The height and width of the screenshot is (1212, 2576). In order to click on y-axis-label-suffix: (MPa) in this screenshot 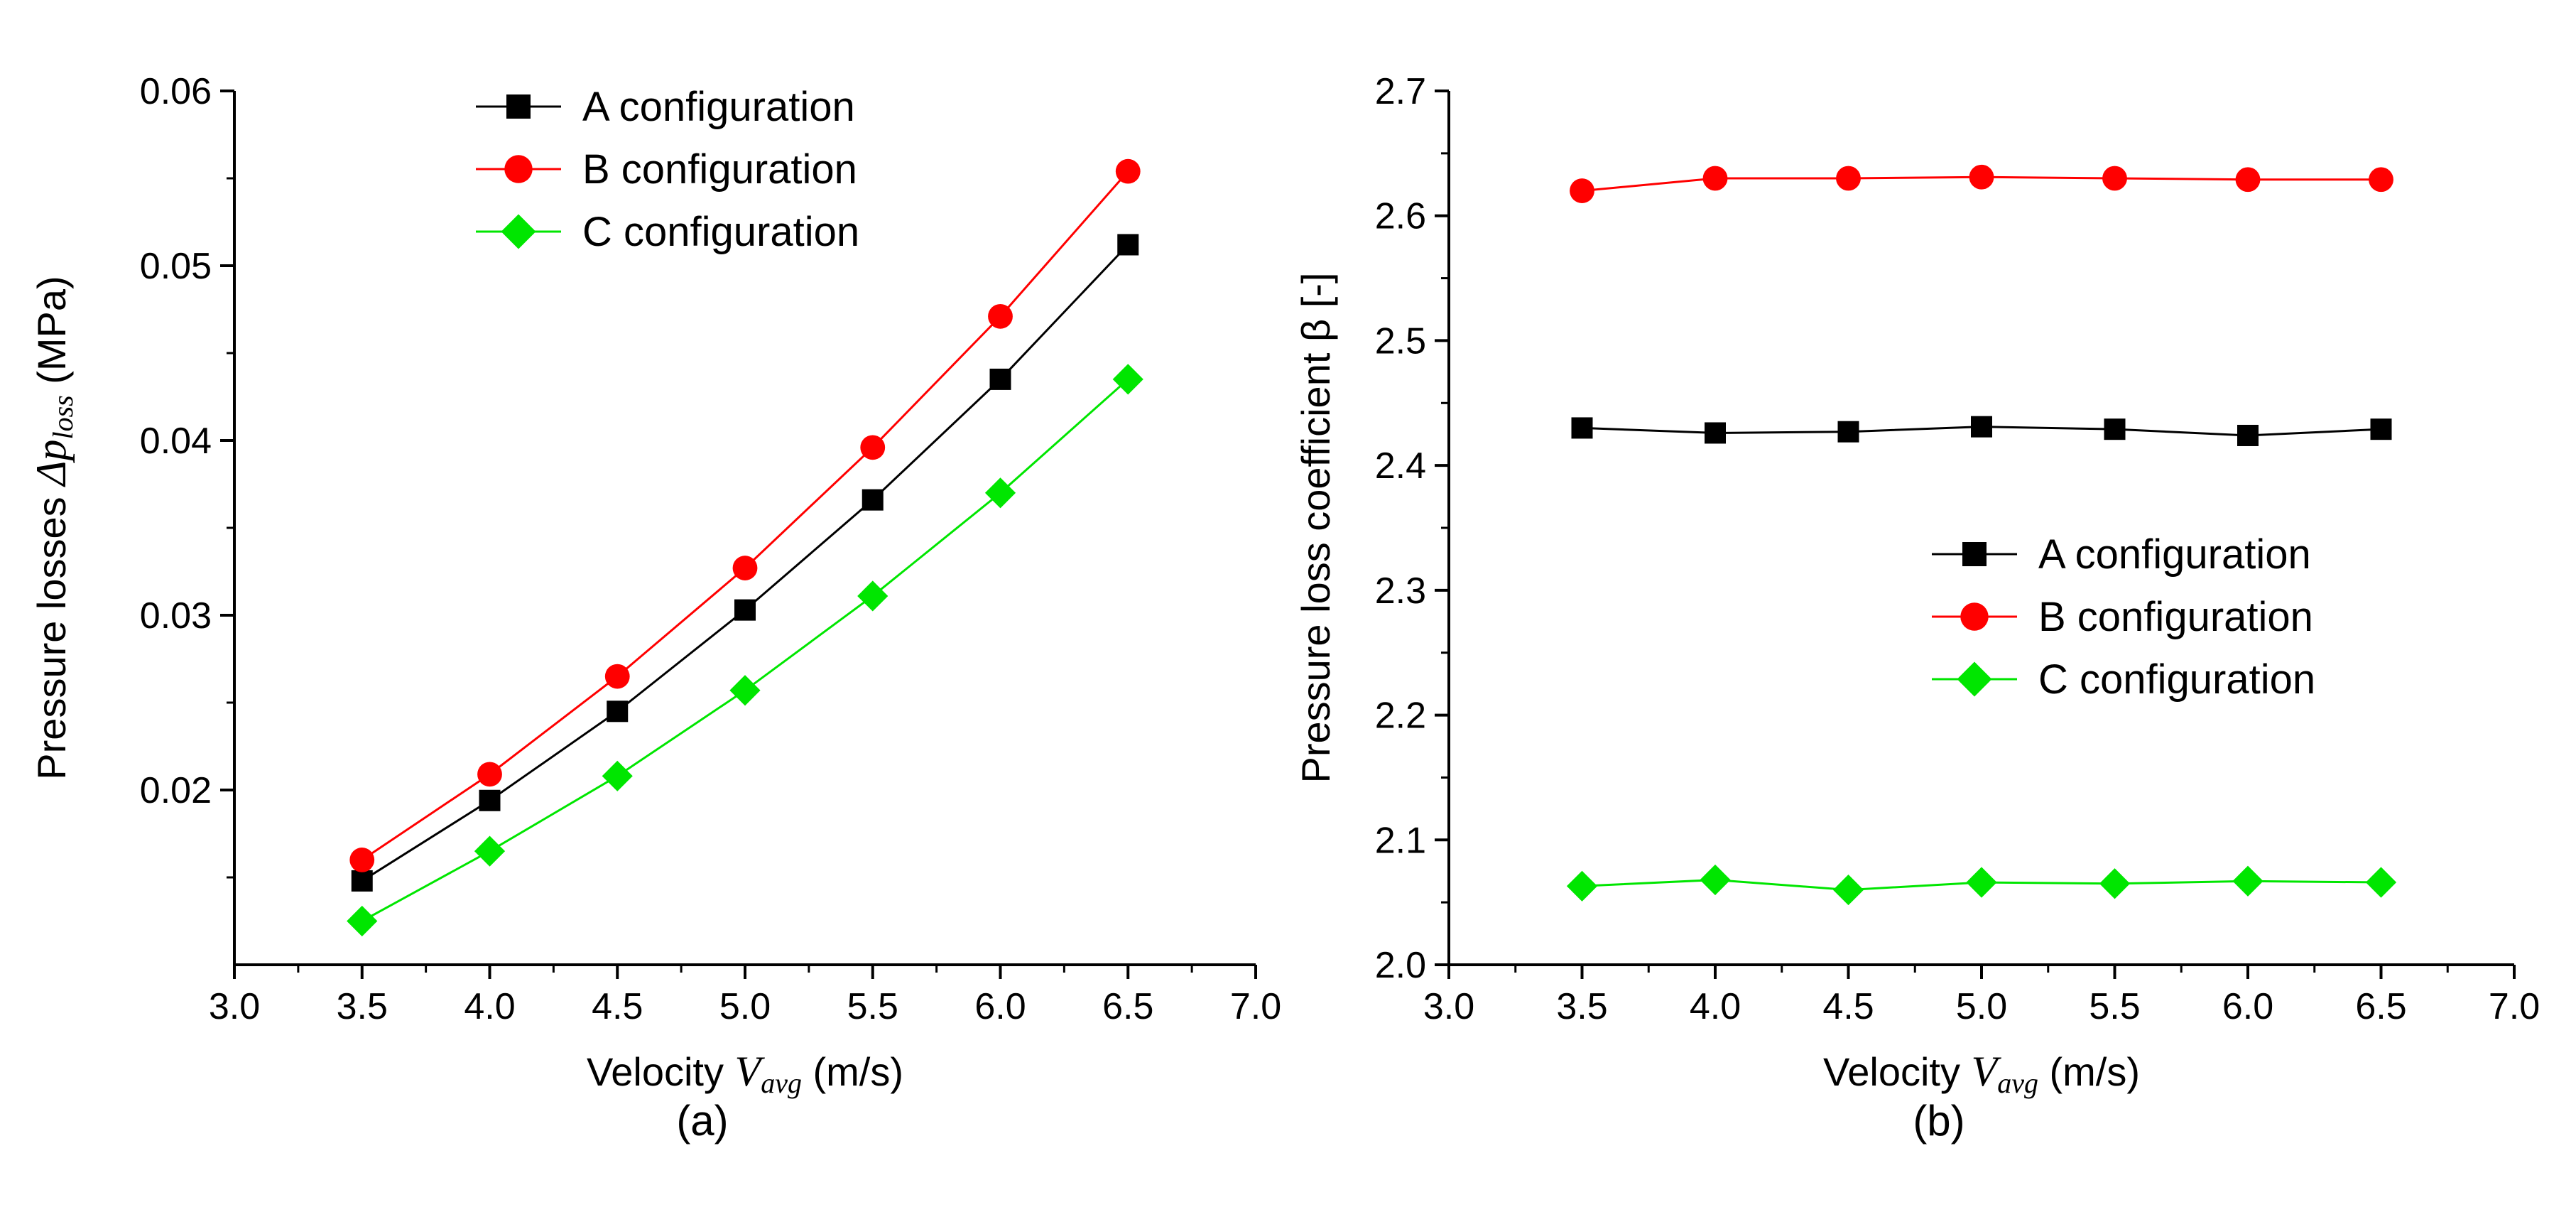, I will do `click(51, 335)`.